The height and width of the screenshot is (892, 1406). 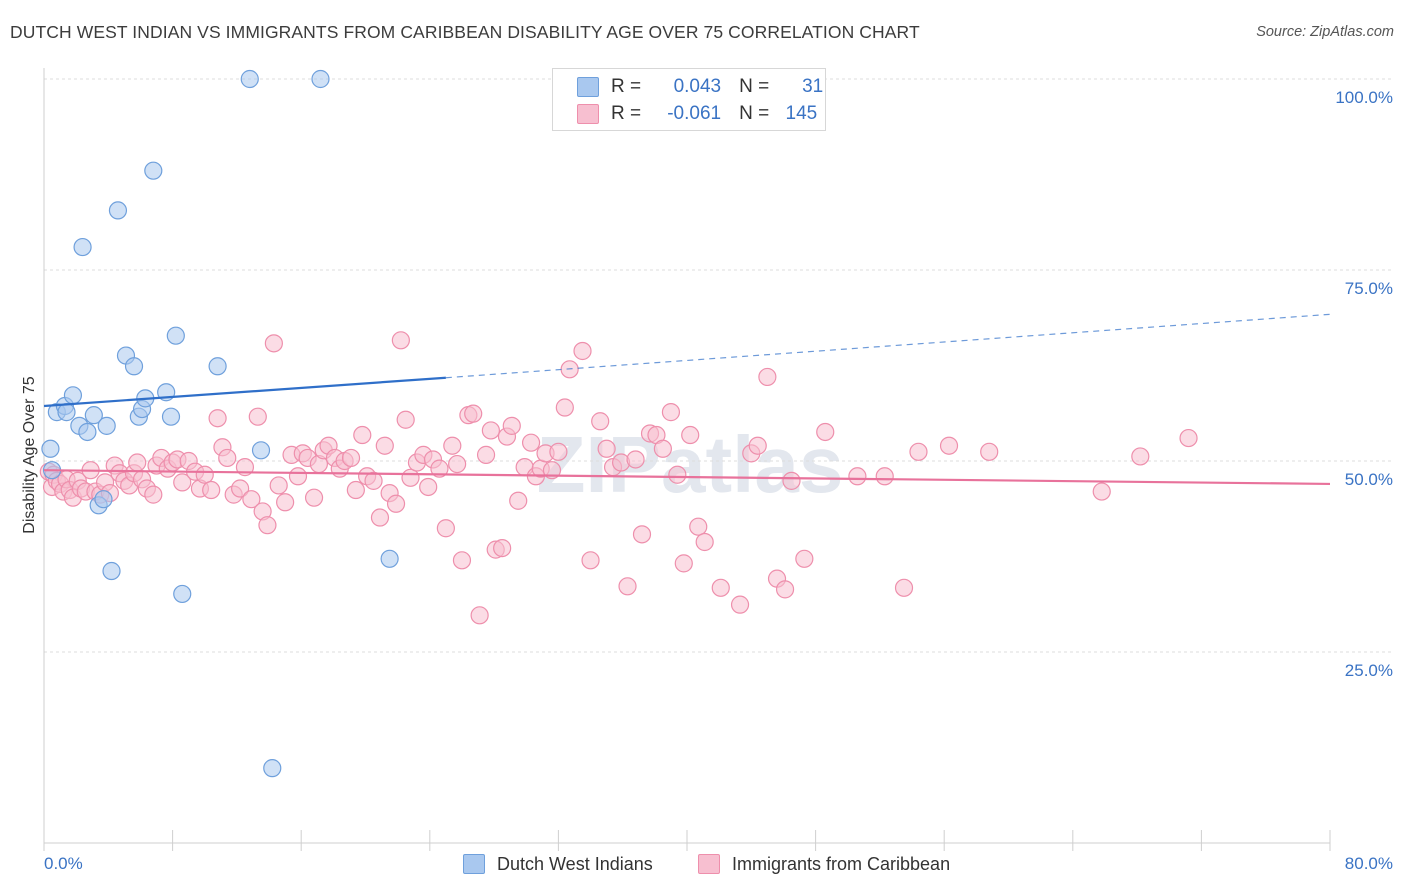 I want to click on legend-row-blue: R = 0.043 N = 31, so click(x=700, y=87).